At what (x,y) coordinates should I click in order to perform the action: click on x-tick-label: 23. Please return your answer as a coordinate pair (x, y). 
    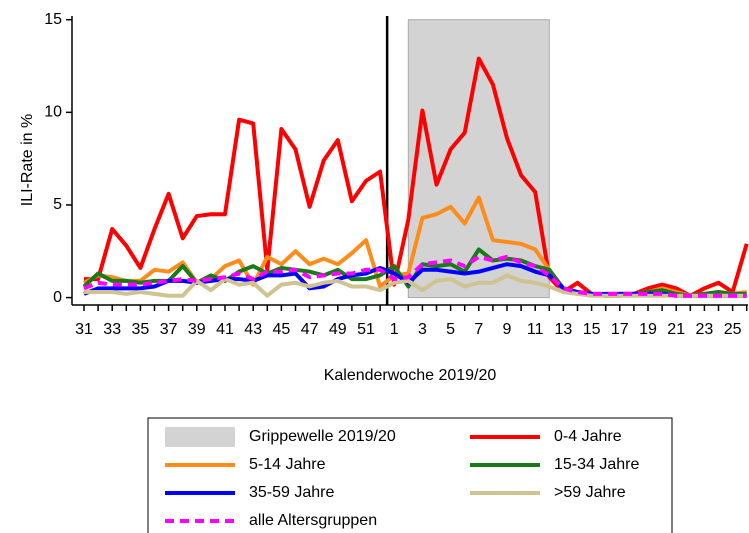
    Looking at the image, I should click on (705, 329).